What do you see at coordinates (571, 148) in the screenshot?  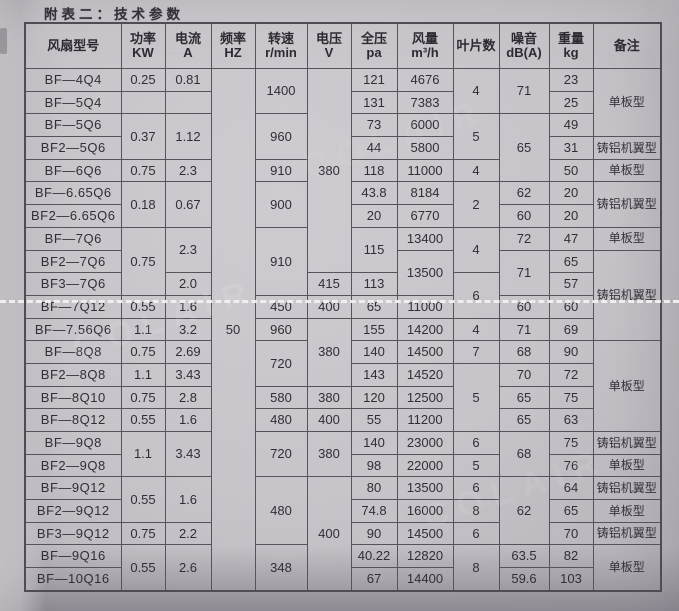 I see `table-cell: 31` at bounding box center [571, 148].